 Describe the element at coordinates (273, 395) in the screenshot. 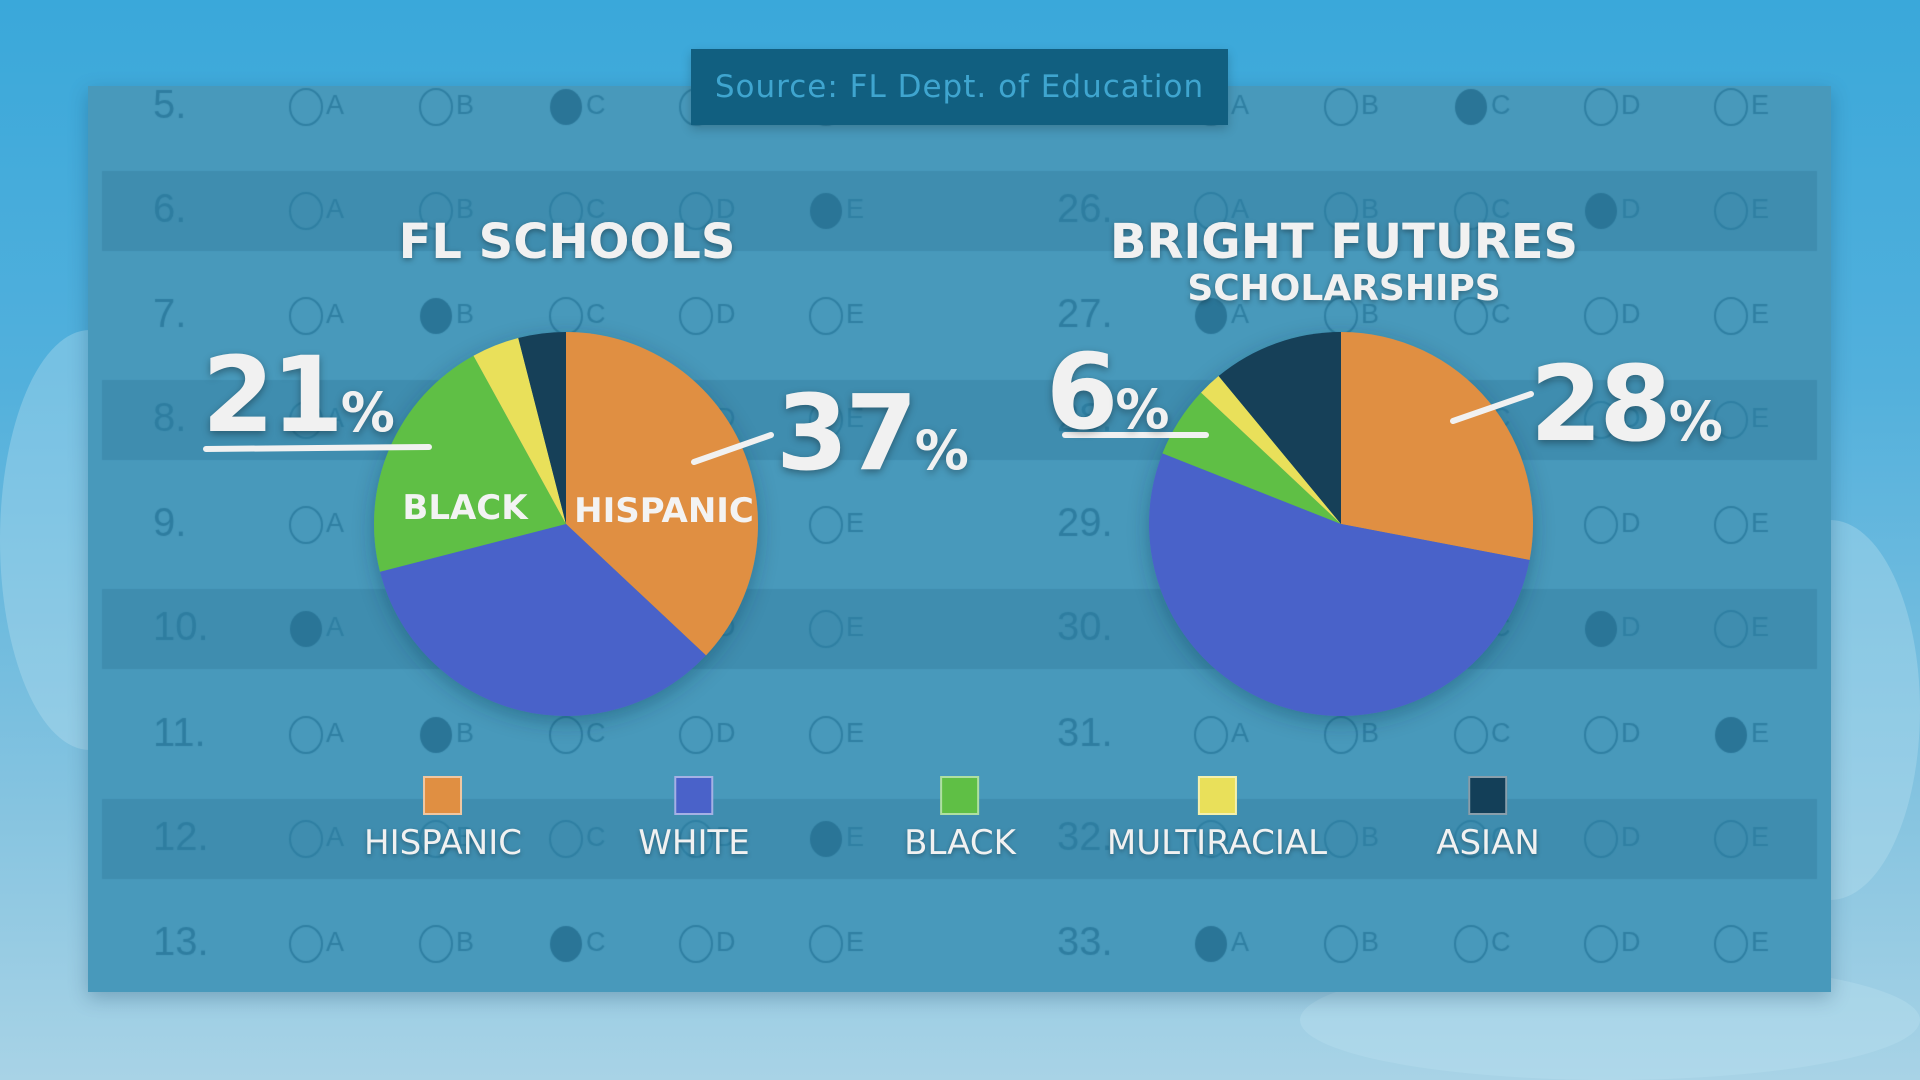

I see `callout-number: 21` at that location.